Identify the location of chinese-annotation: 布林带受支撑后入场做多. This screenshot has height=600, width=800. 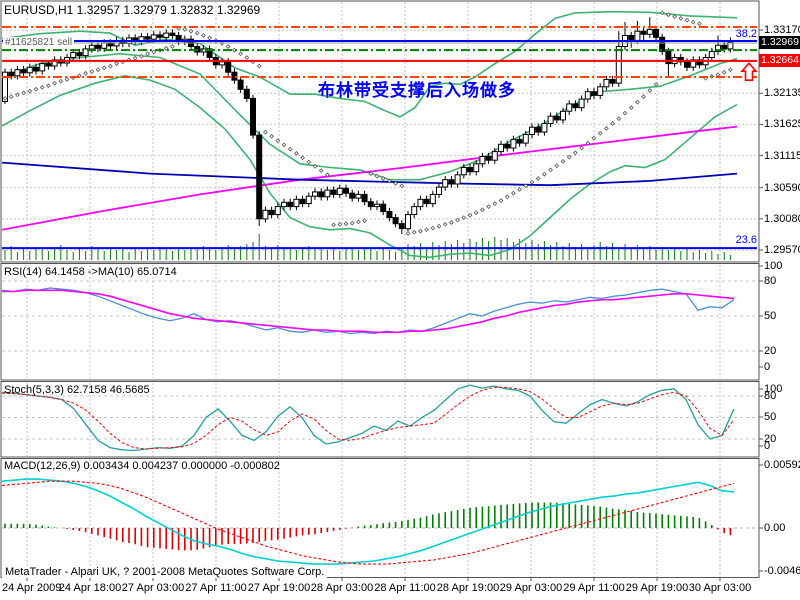
(417, 90).